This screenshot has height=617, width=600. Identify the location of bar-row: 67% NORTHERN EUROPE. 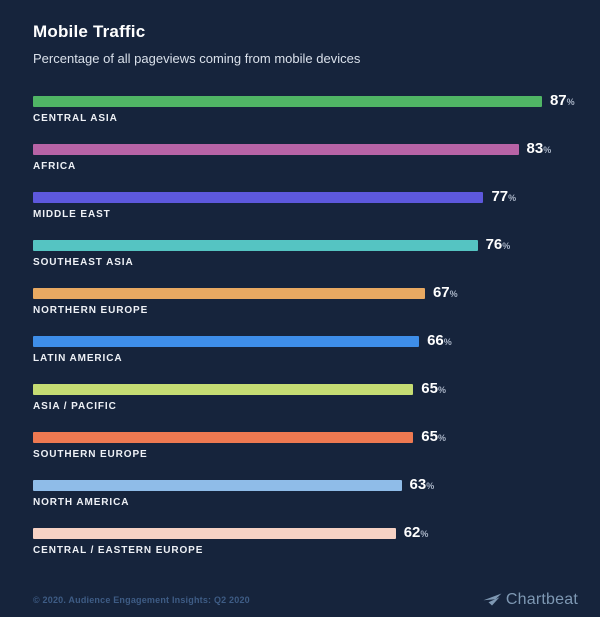
(316, 310).